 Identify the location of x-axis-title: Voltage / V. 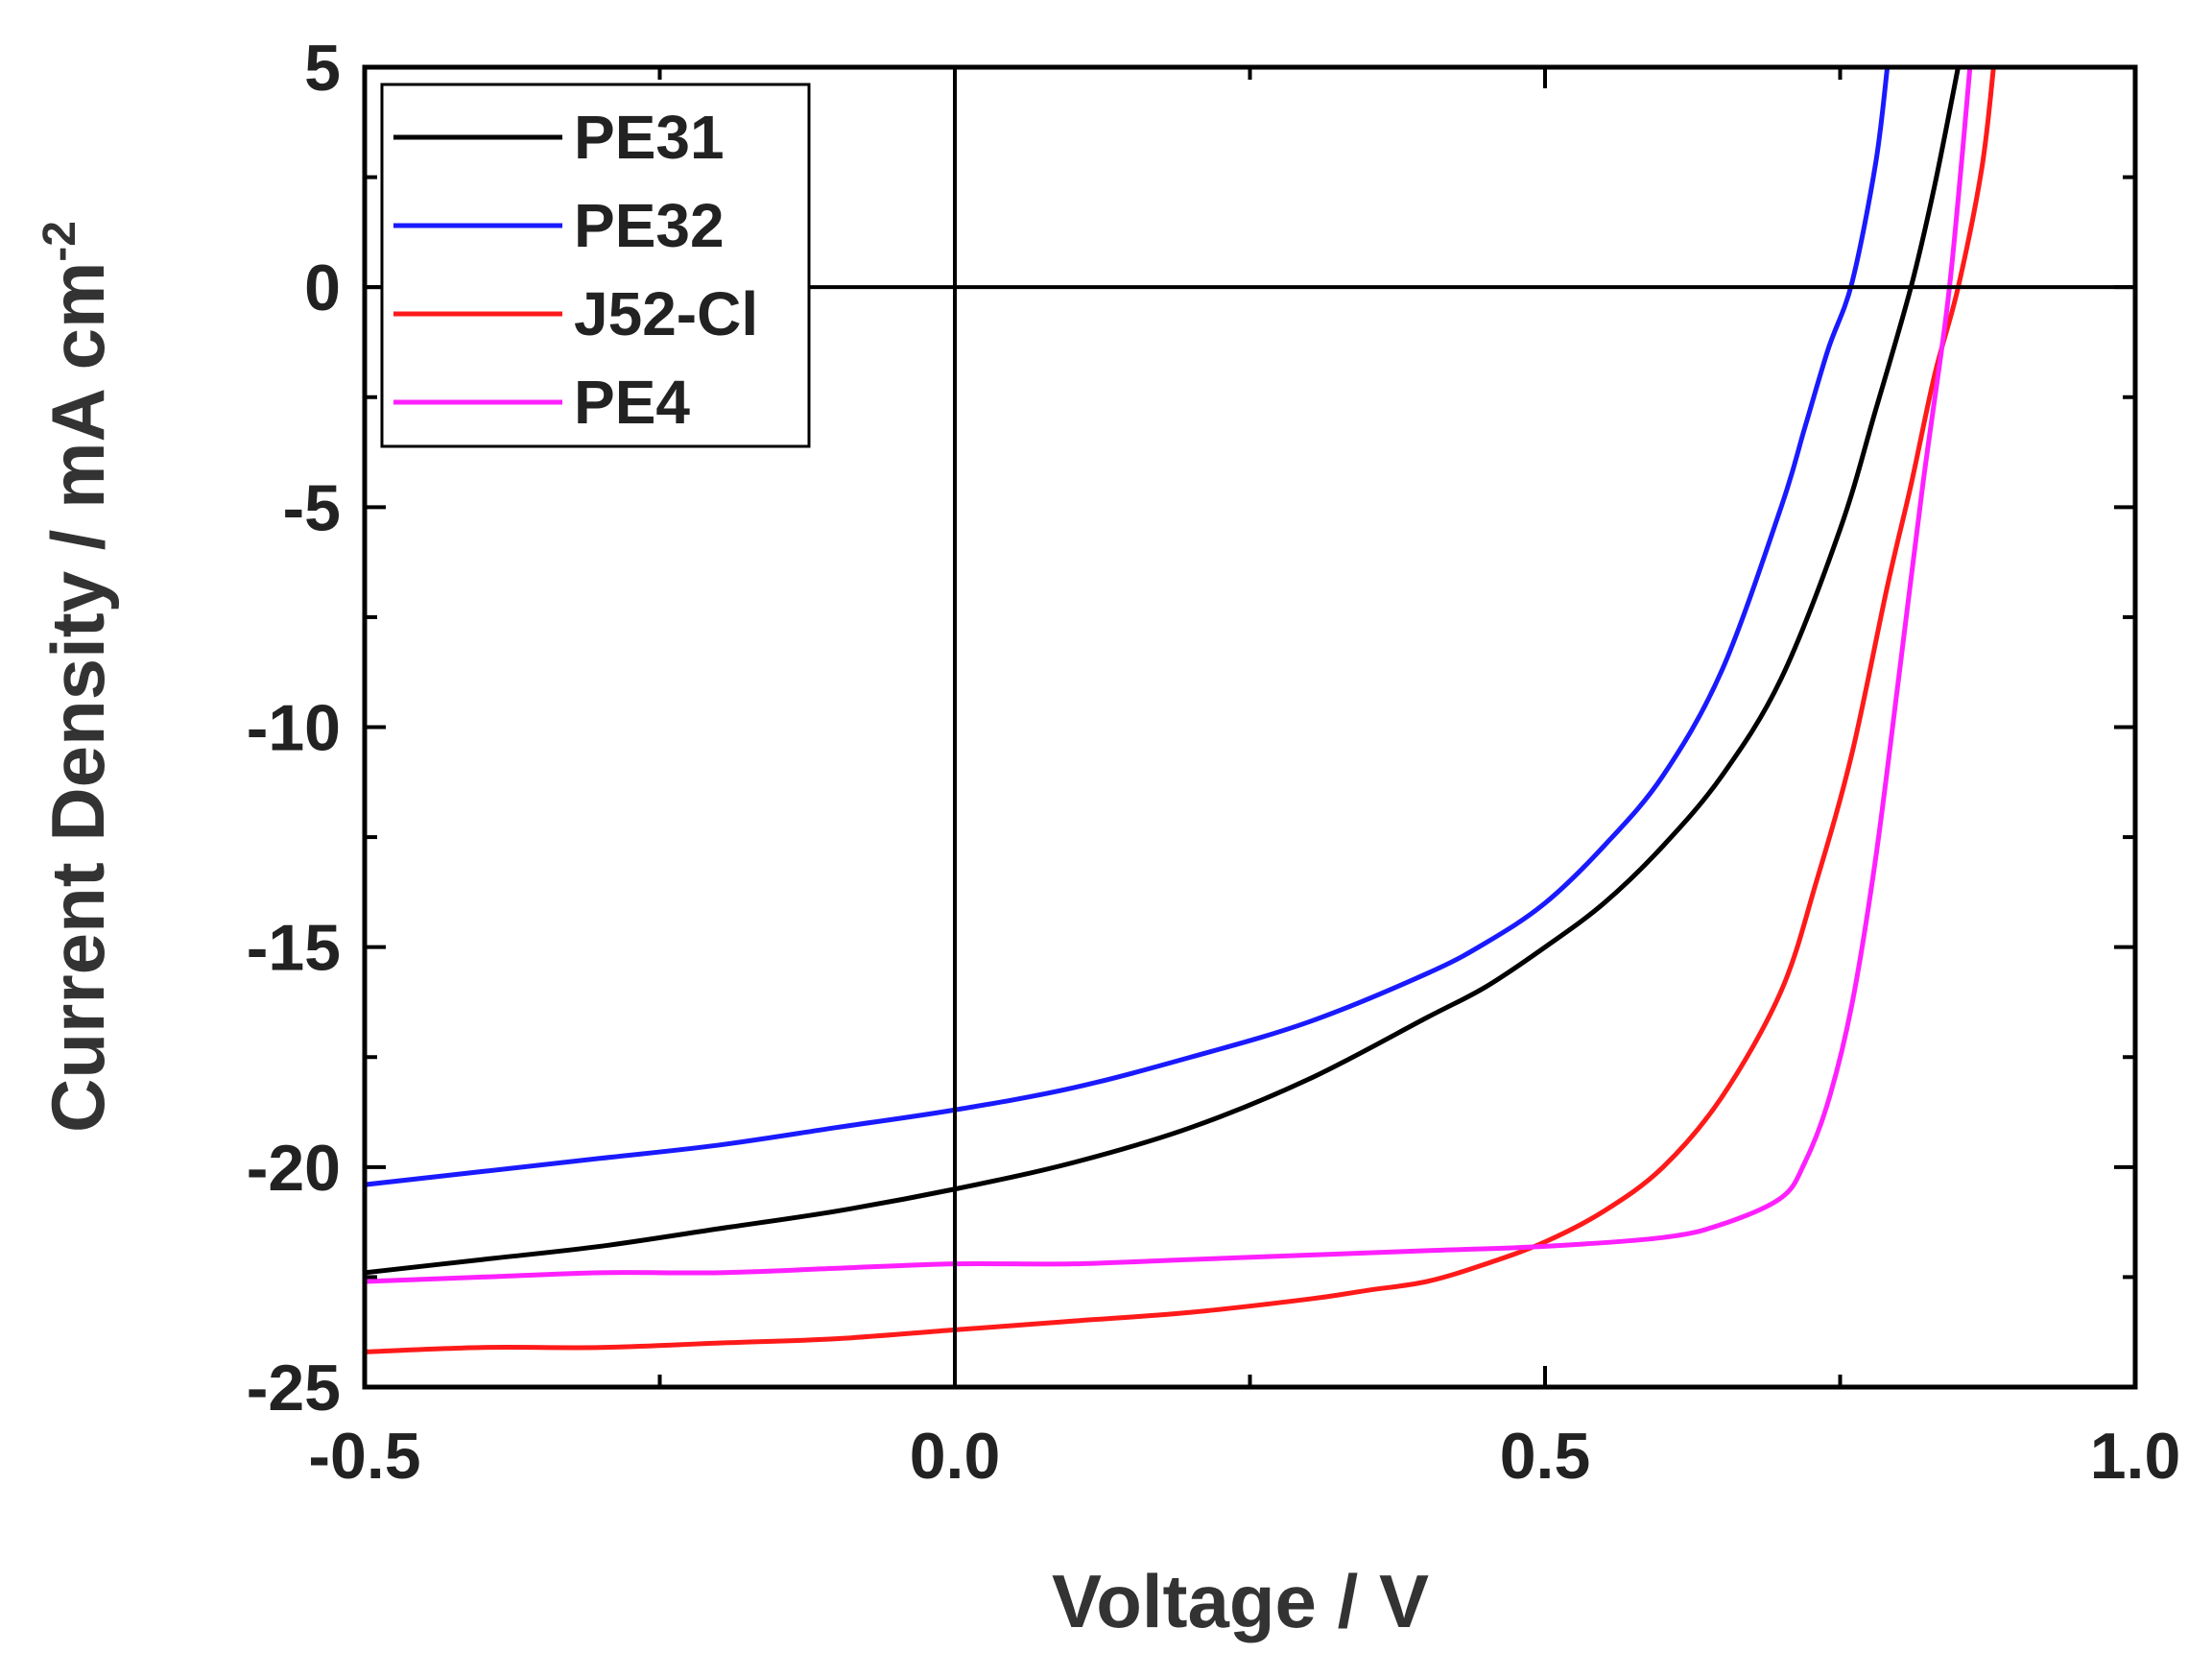
(1240, 1601).